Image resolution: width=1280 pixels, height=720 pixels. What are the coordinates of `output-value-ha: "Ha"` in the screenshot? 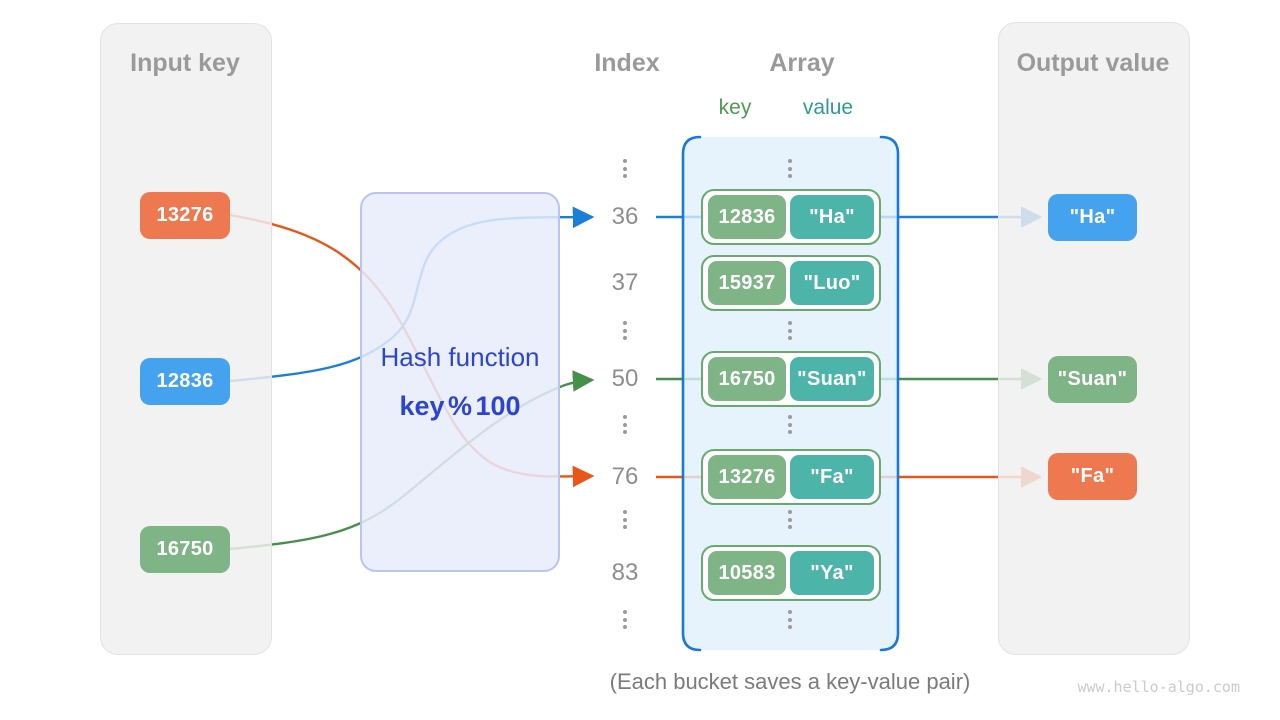 It's located at (1092, 217).